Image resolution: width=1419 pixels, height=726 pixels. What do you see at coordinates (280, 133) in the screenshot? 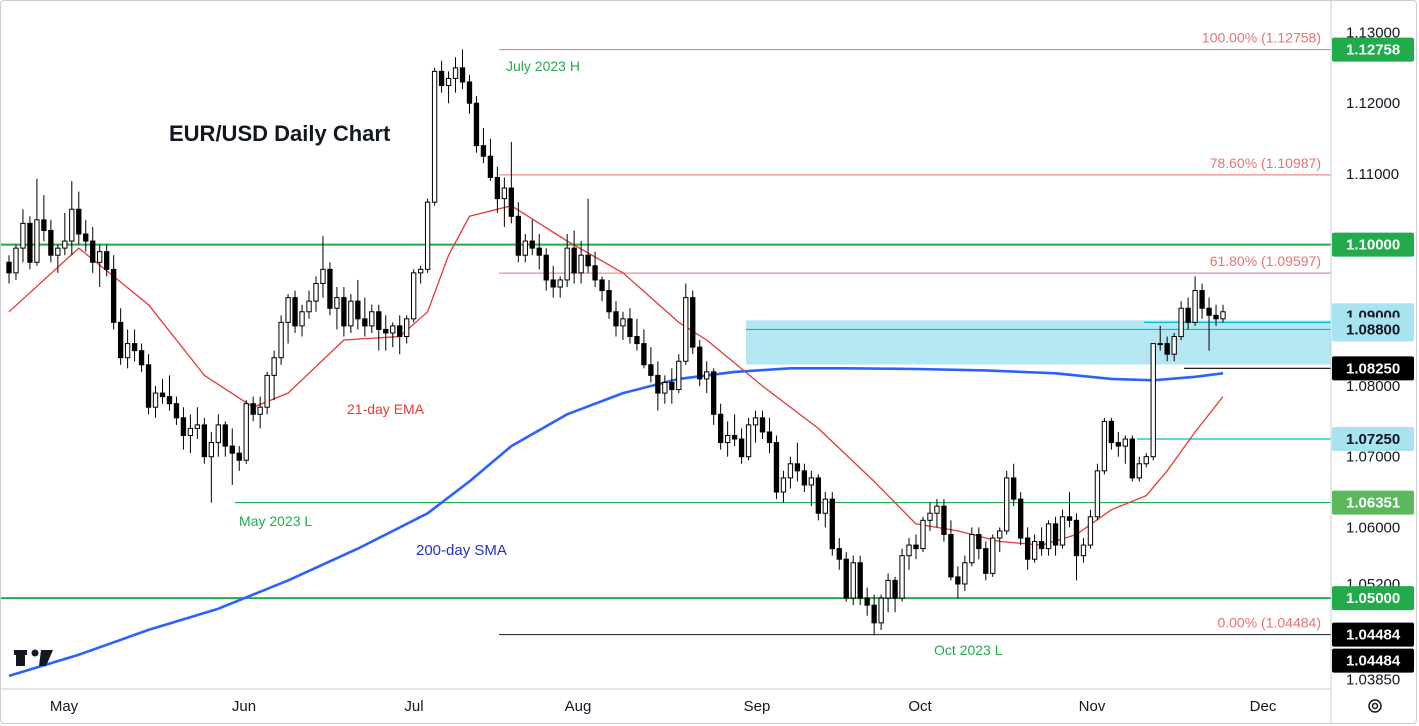
I see `chart-title: EUR/USD Daily Chart` at bounding box center [280, 133].